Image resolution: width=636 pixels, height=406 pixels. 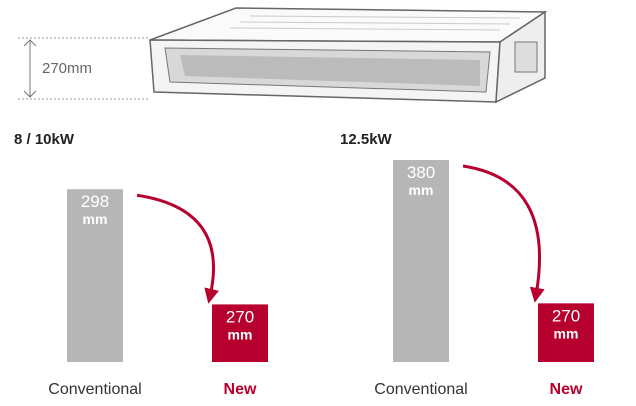 What do you see at coordinates (44, 139) in the screenshot?
I see `chart-title: 8 / 10kW` at bounding box center [44, 139].